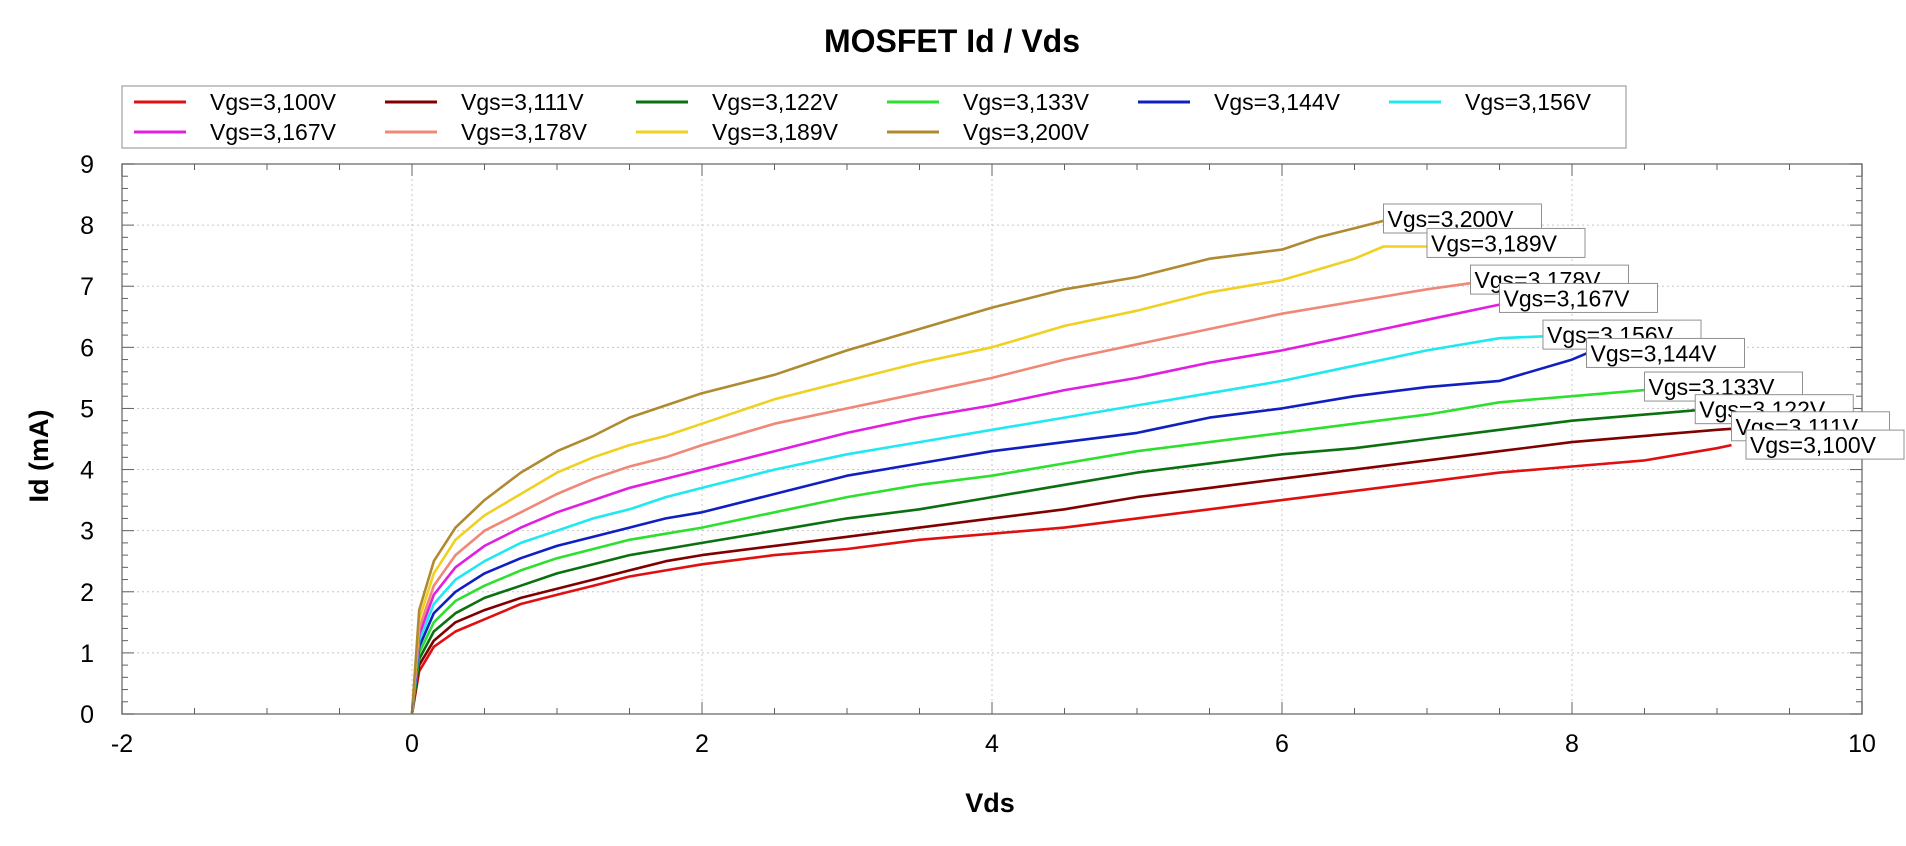  Describe the element at coordinates (87, 287) in the screenshot. I see `y-tick-label: 7` at that location.